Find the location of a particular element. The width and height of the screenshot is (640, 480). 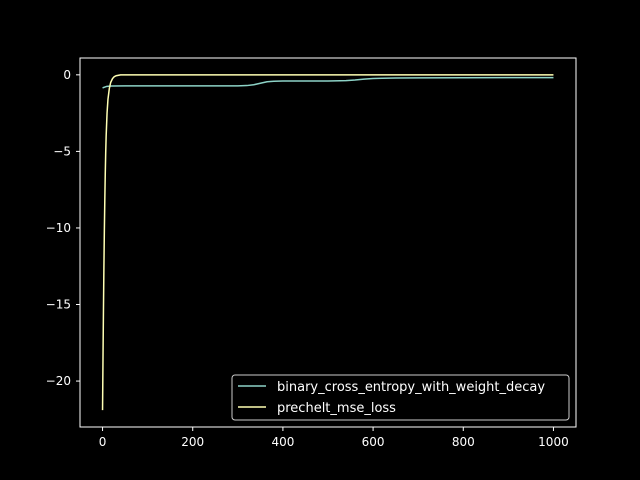

y-tick-label: −15 is located at coordinates (58, 305).